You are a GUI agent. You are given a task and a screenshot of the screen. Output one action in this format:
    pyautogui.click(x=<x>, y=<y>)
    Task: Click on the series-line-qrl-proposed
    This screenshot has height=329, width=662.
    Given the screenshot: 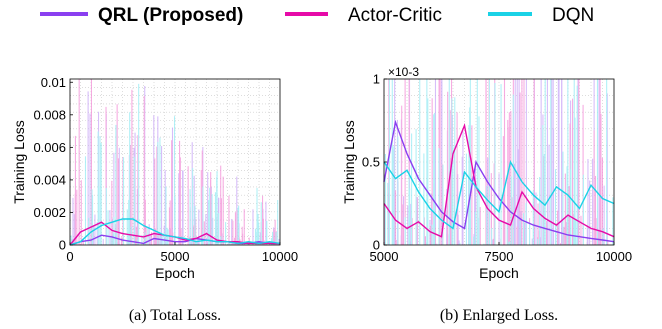 What is the action you would take?
    pyautogui.click(x=499, y=181)
    